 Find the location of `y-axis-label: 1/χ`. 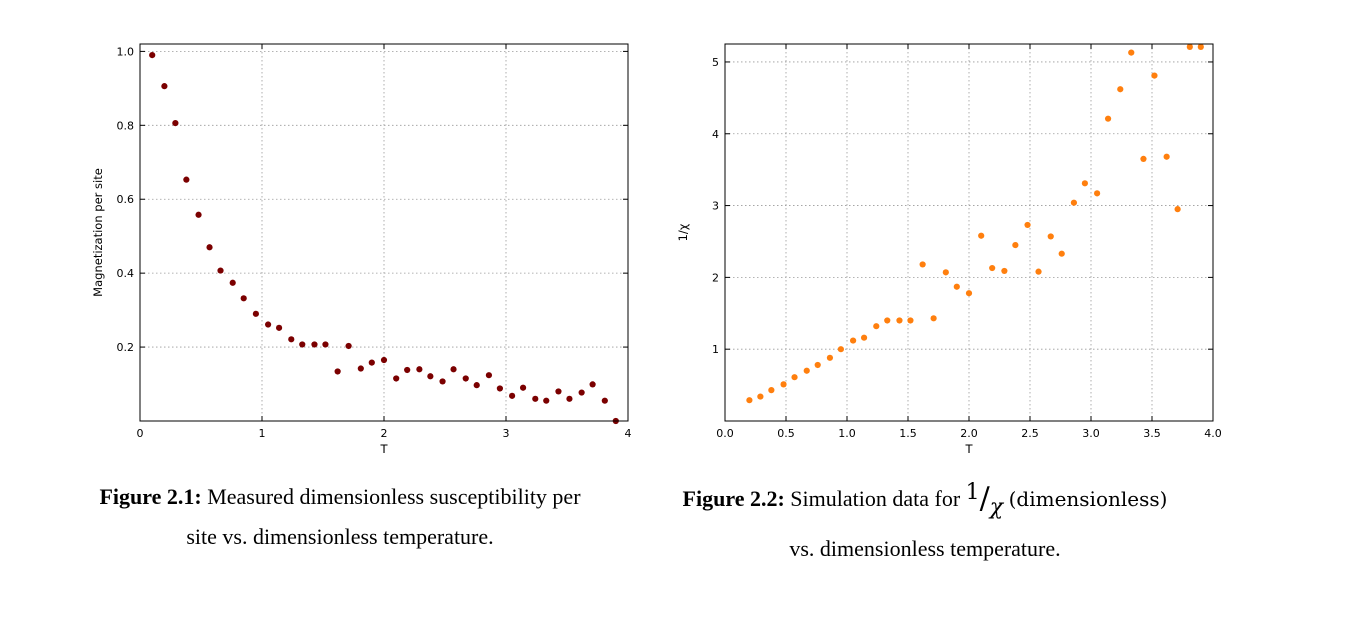

y-axis-label: 1/χ is located at coordinates (683, 232).